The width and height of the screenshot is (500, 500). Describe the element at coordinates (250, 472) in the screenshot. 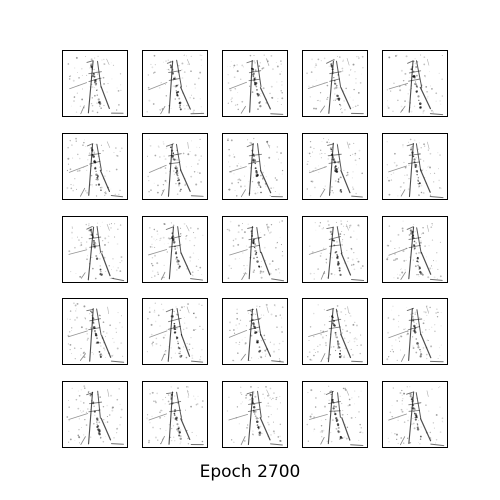

I see `epoch-caption: Epoch 2700` at that location.